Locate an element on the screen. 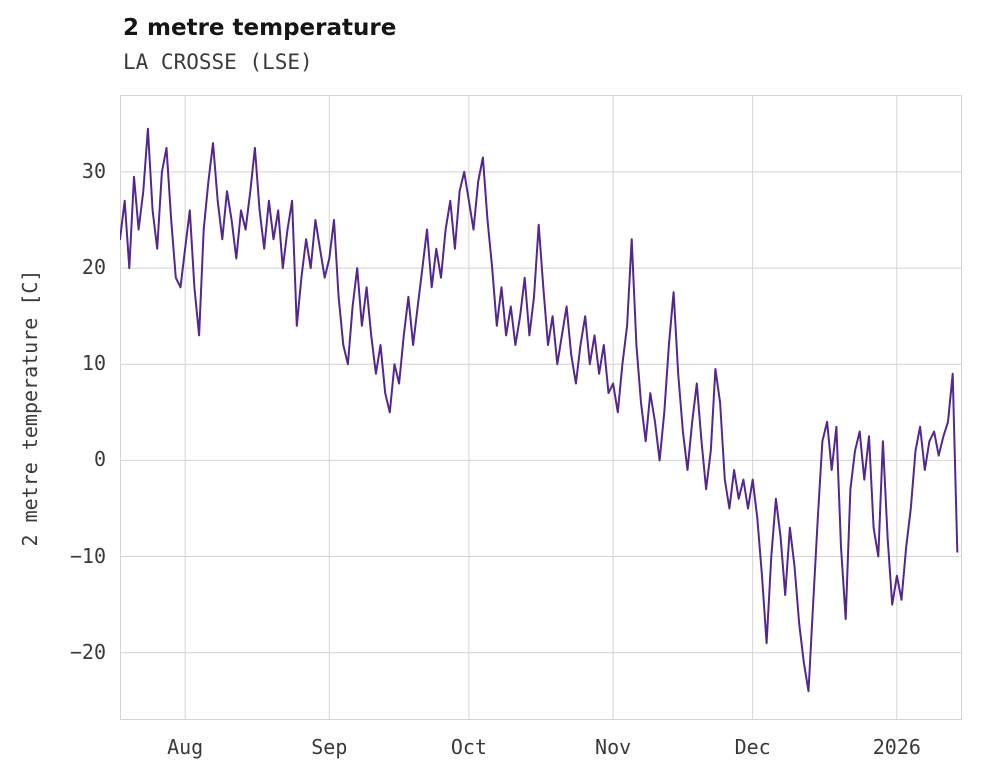 The image size is (981, 782). x-tick-label: 2026 is located at coordinates (896, 747).